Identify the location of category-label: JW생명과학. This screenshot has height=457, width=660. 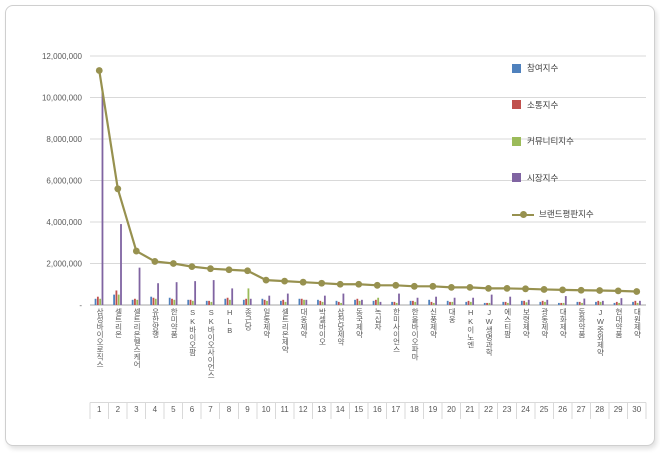
(489, 332).